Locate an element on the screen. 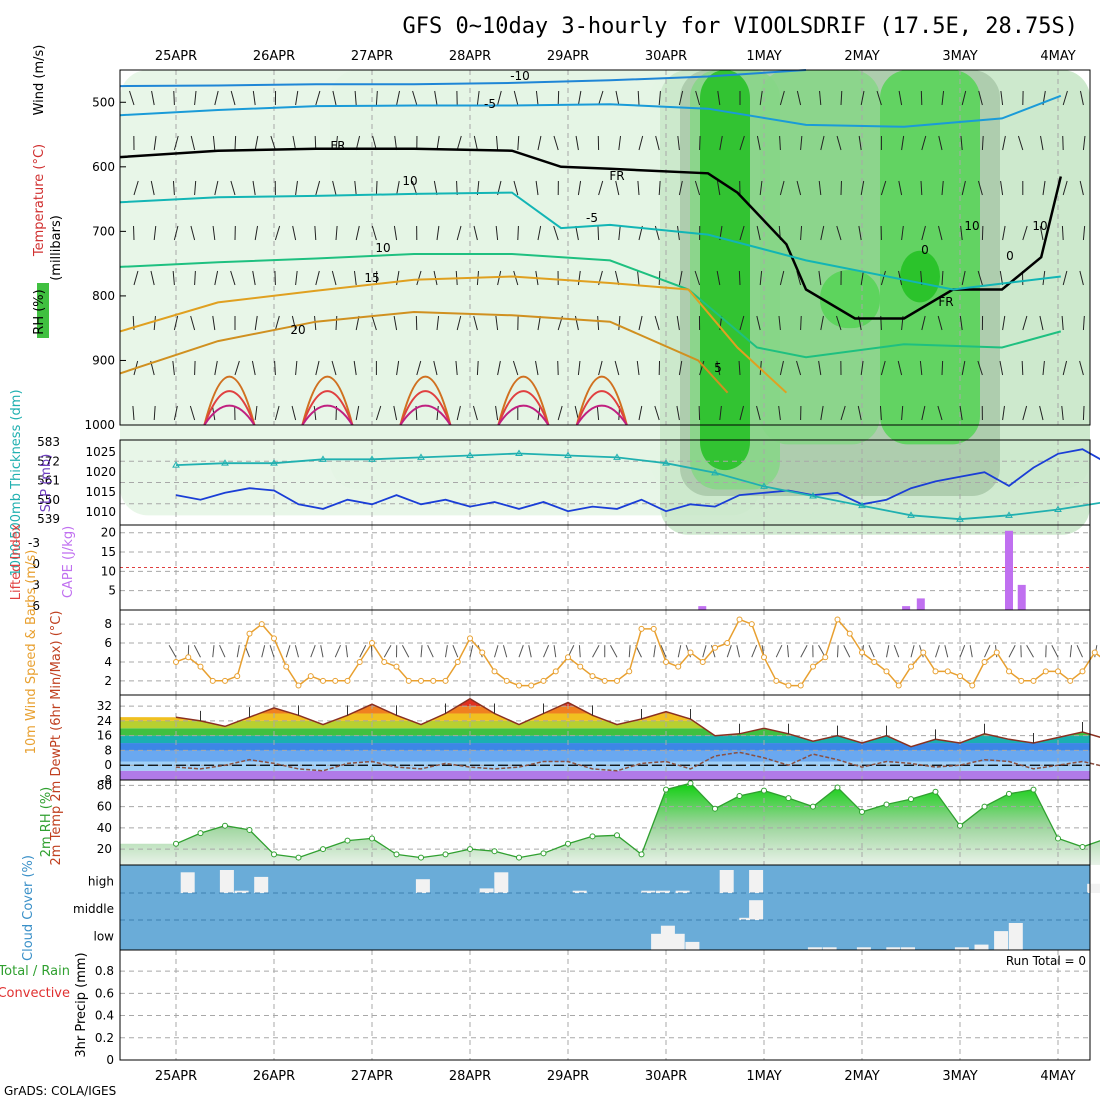  rh-legend-swatch is located at coordinates (43, 310).